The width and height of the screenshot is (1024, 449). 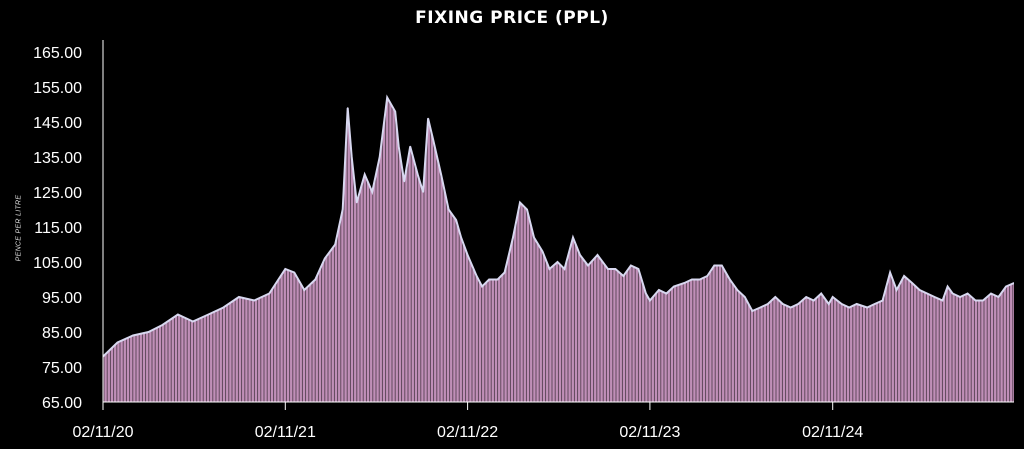 I want to click on x-tick-label: 02/11/23, so click(x=649, y=432).